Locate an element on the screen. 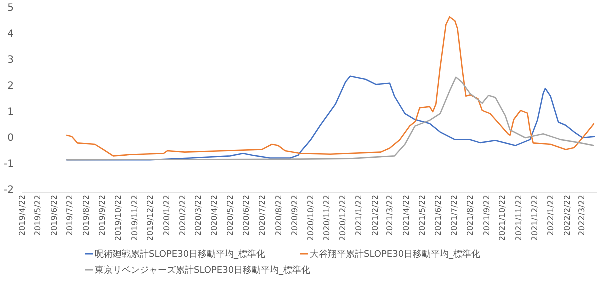  x-tick-label: 2021/4/22 is located at coordinates (407, 215).